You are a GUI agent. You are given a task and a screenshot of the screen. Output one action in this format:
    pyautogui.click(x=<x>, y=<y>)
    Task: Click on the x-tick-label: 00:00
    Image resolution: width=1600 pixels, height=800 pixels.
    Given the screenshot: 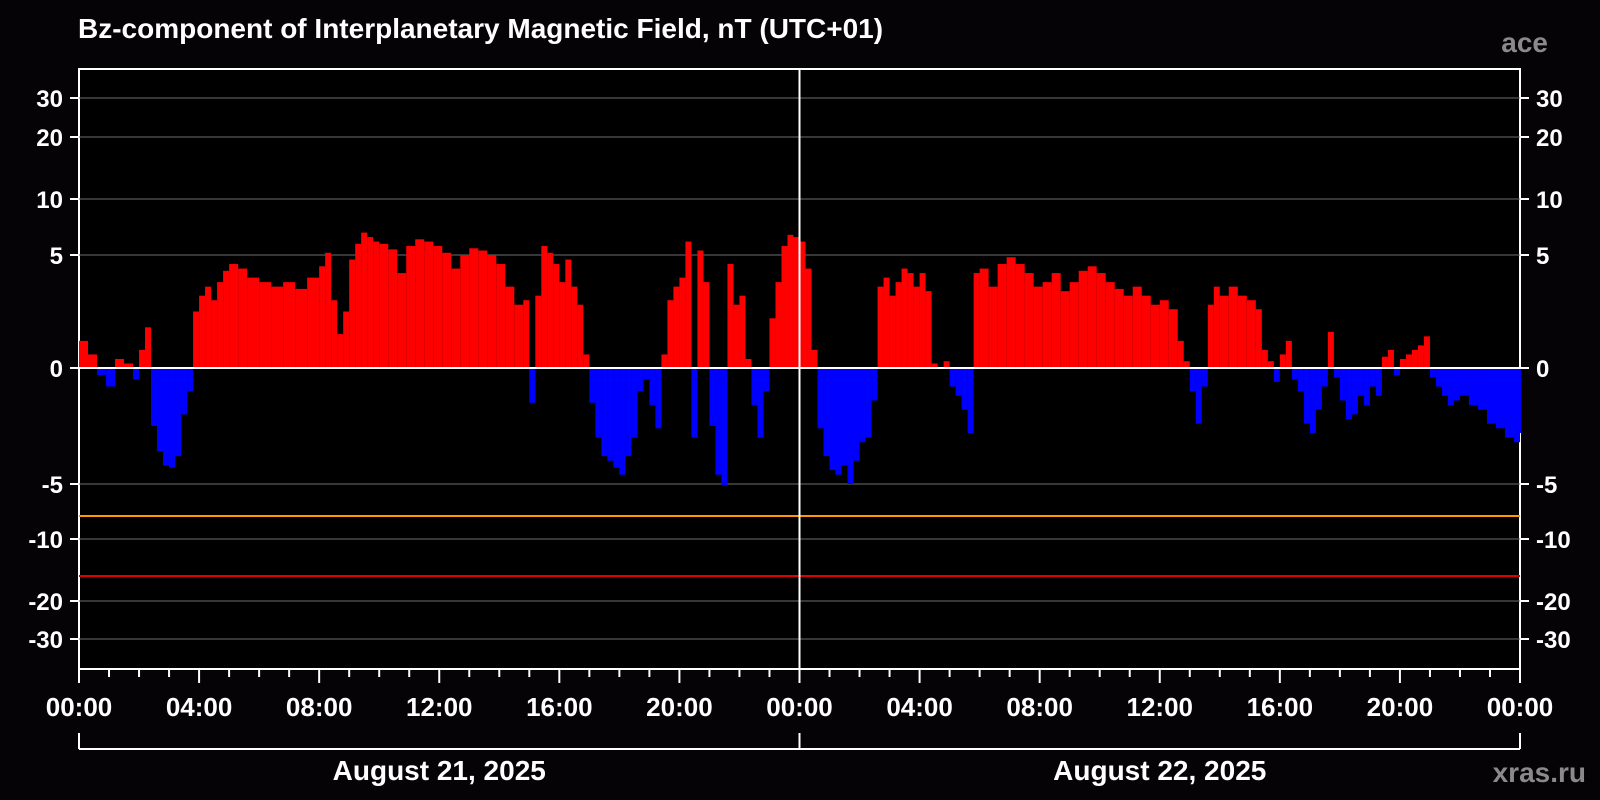 What is the action you would take?
    pyautogui.click(x=1520, y=707)
    